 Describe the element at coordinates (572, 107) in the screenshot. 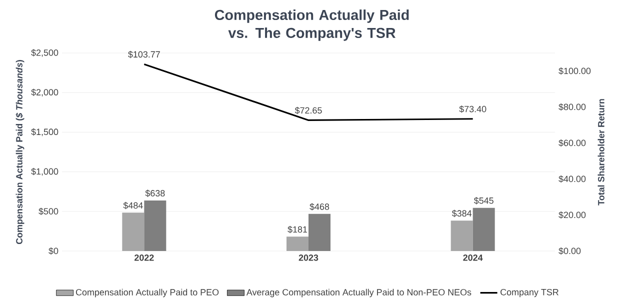

I see `y2-tick-label: $80.00` at that location.